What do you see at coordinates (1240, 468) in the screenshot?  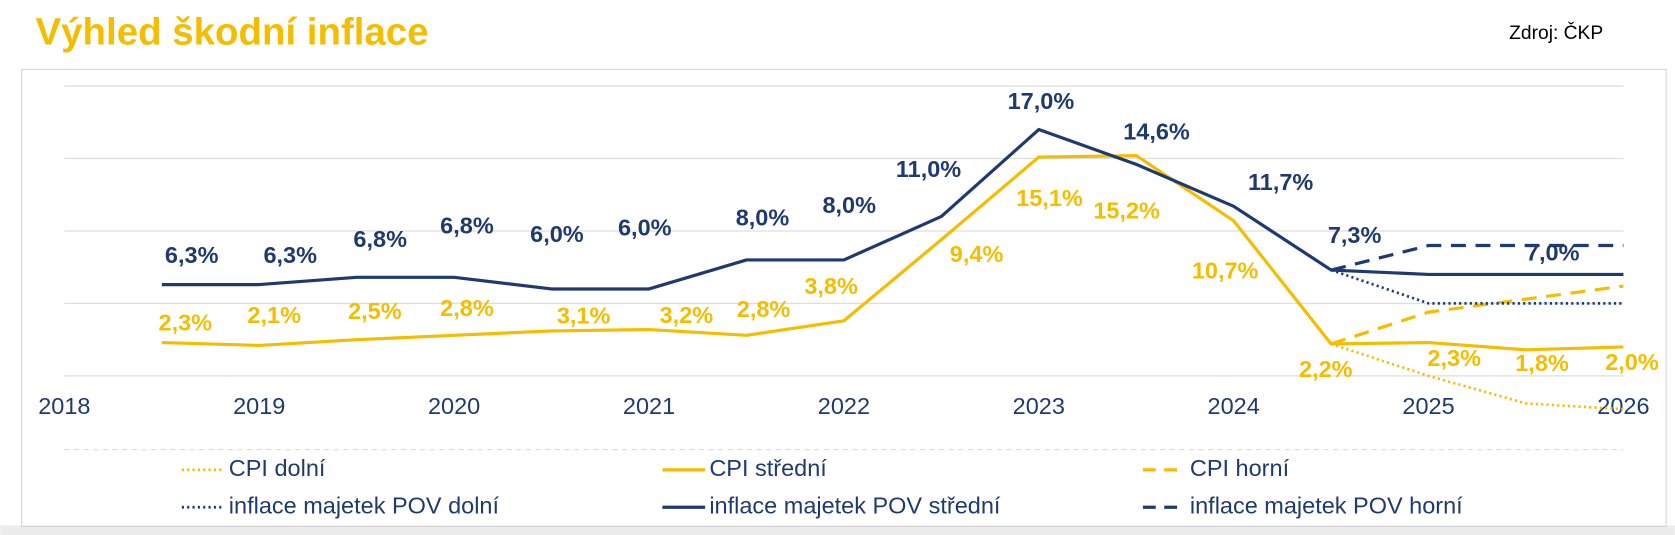 I see `legend-label: CPI horní` at bounding box center [1240, 468].